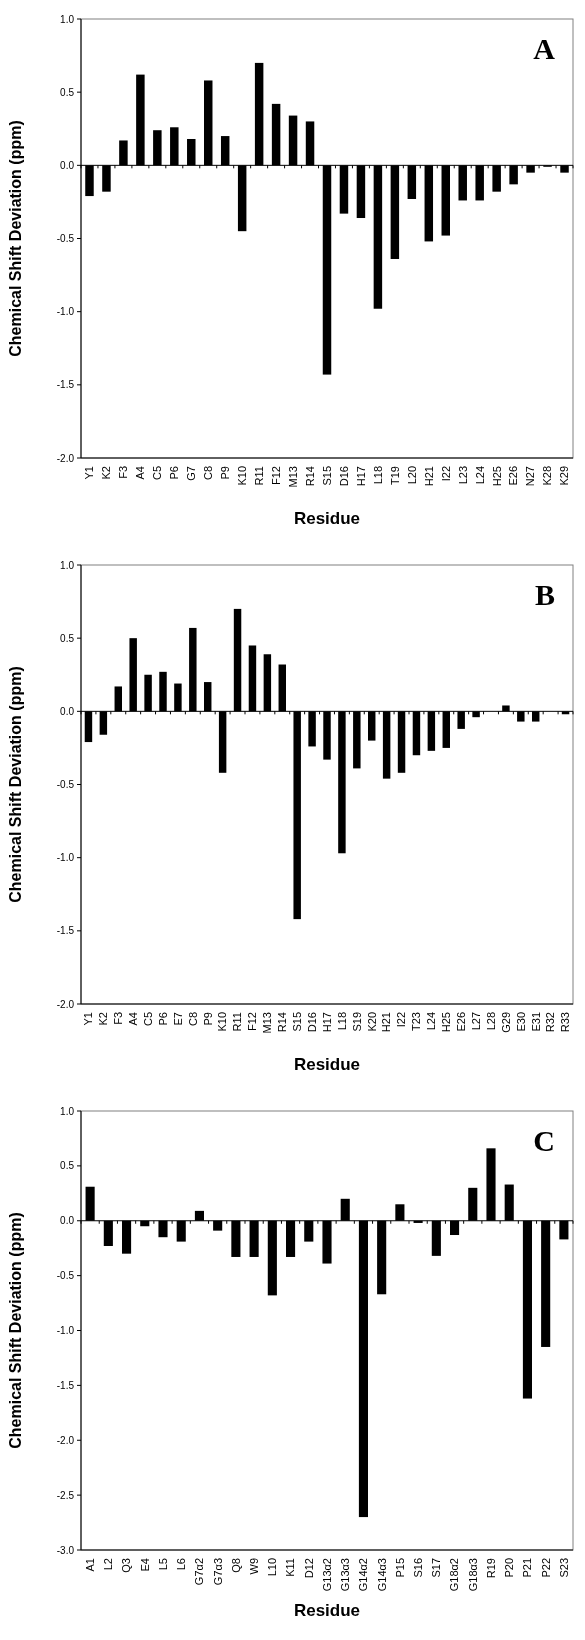 Image resolution: width=585 pixels, height=1640 pixels. What do you see at coordinates (345, 1575) in the screenshot?
I see `x-tick-label: G13α3` at bounding box center [345, 1575].